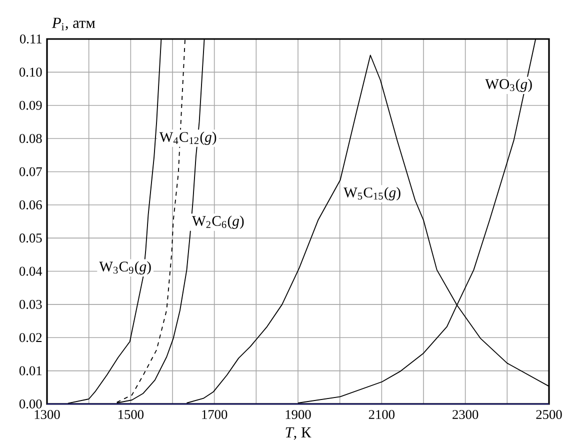 The image size is (564, 445). I want to click on x-tick-label: 2100, so click(381, 415).